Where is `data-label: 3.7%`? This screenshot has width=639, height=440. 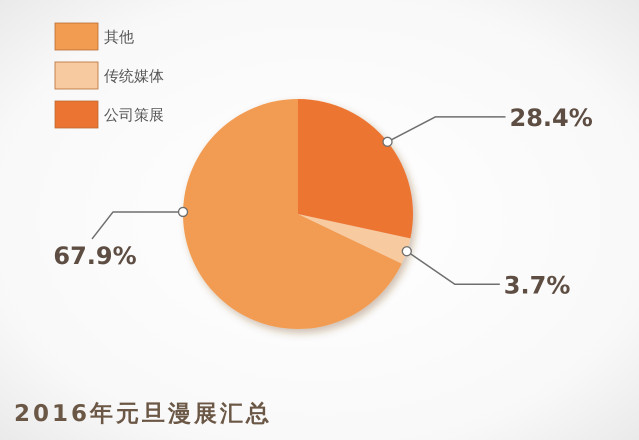 data-label: 3.7% is located at coordinates (537, 285).